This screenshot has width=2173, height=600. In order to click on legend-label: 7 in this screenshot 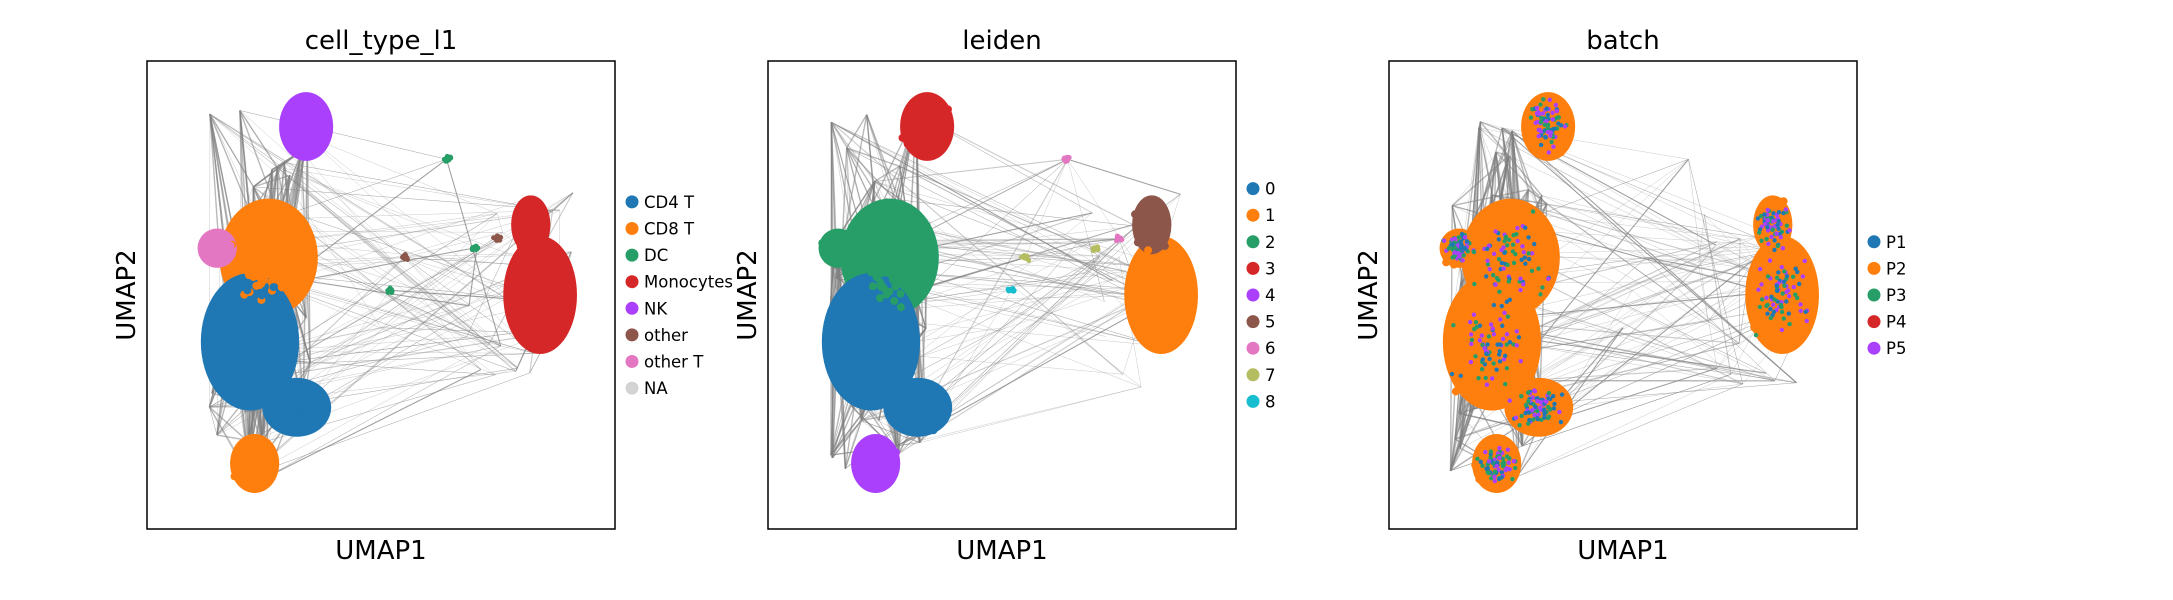, I will do `click(1270, 375)`.